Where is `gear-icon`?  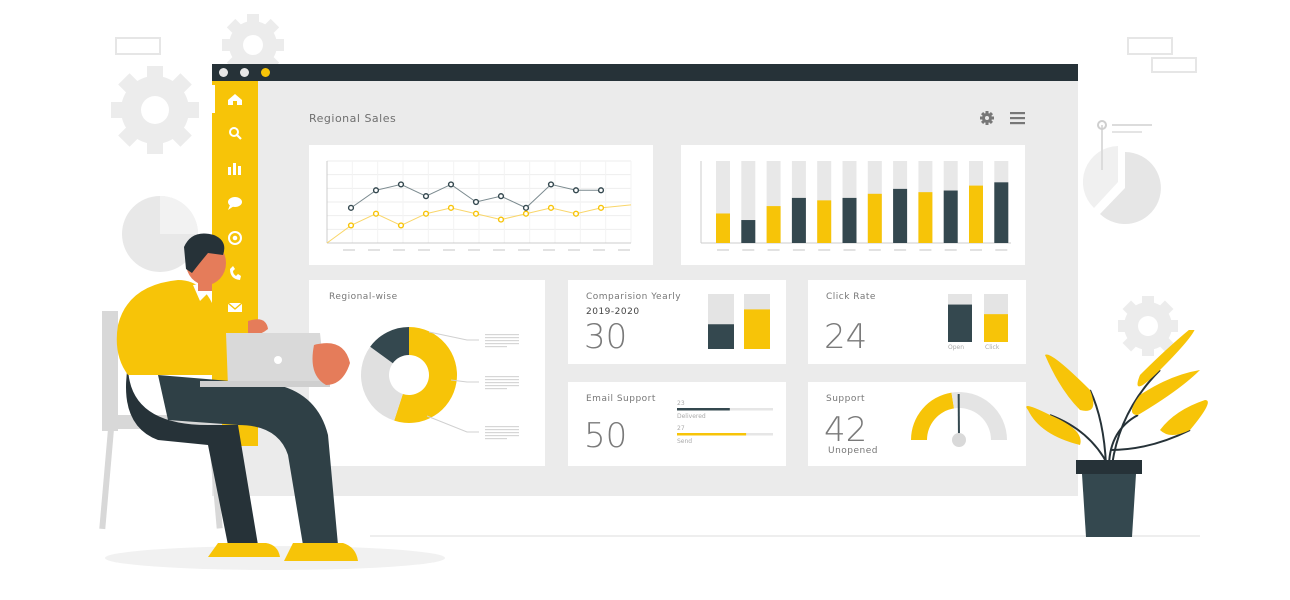 gear-icon is located at coordinates (987, 118).